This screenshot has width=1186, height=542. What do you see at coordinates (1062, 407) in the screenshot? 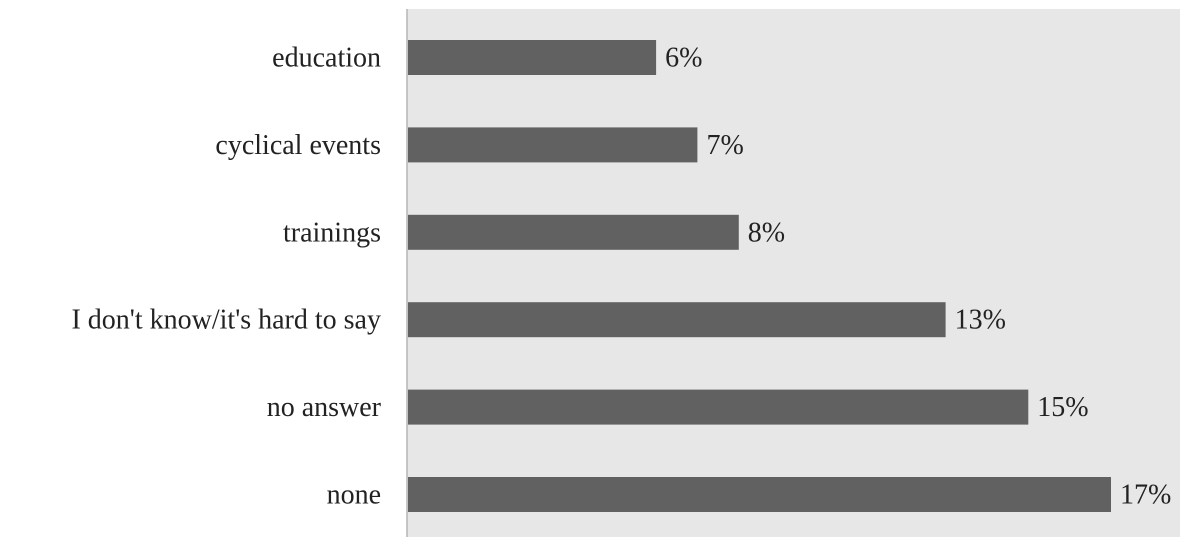
I see `value-label-4: 15%` at bounding box center [1062, 407].